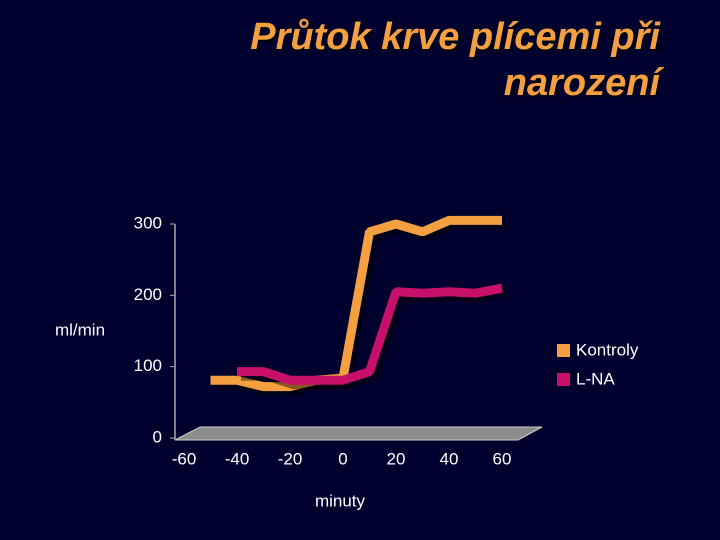  What do you see at coordinates (607, 349) in the screenshot?
I see `legend-label: Kontroly` at bounding box center [607, 349].